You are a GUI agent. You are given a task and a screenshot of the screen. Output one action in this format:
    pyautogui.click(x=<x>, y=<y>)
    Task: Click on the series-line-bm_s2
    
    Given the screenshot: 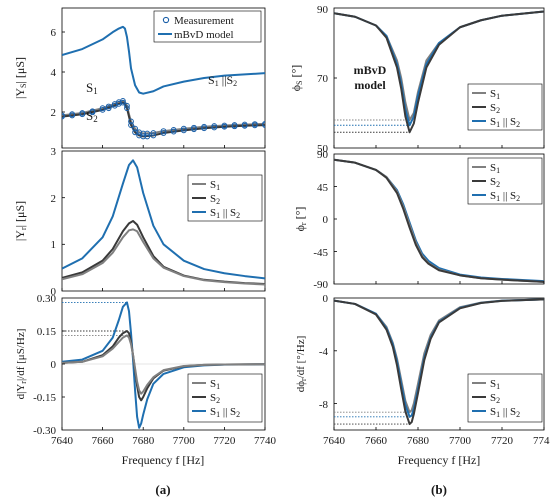 What is the action you would take?
    pyautogui.click(x=439, y=220)
    